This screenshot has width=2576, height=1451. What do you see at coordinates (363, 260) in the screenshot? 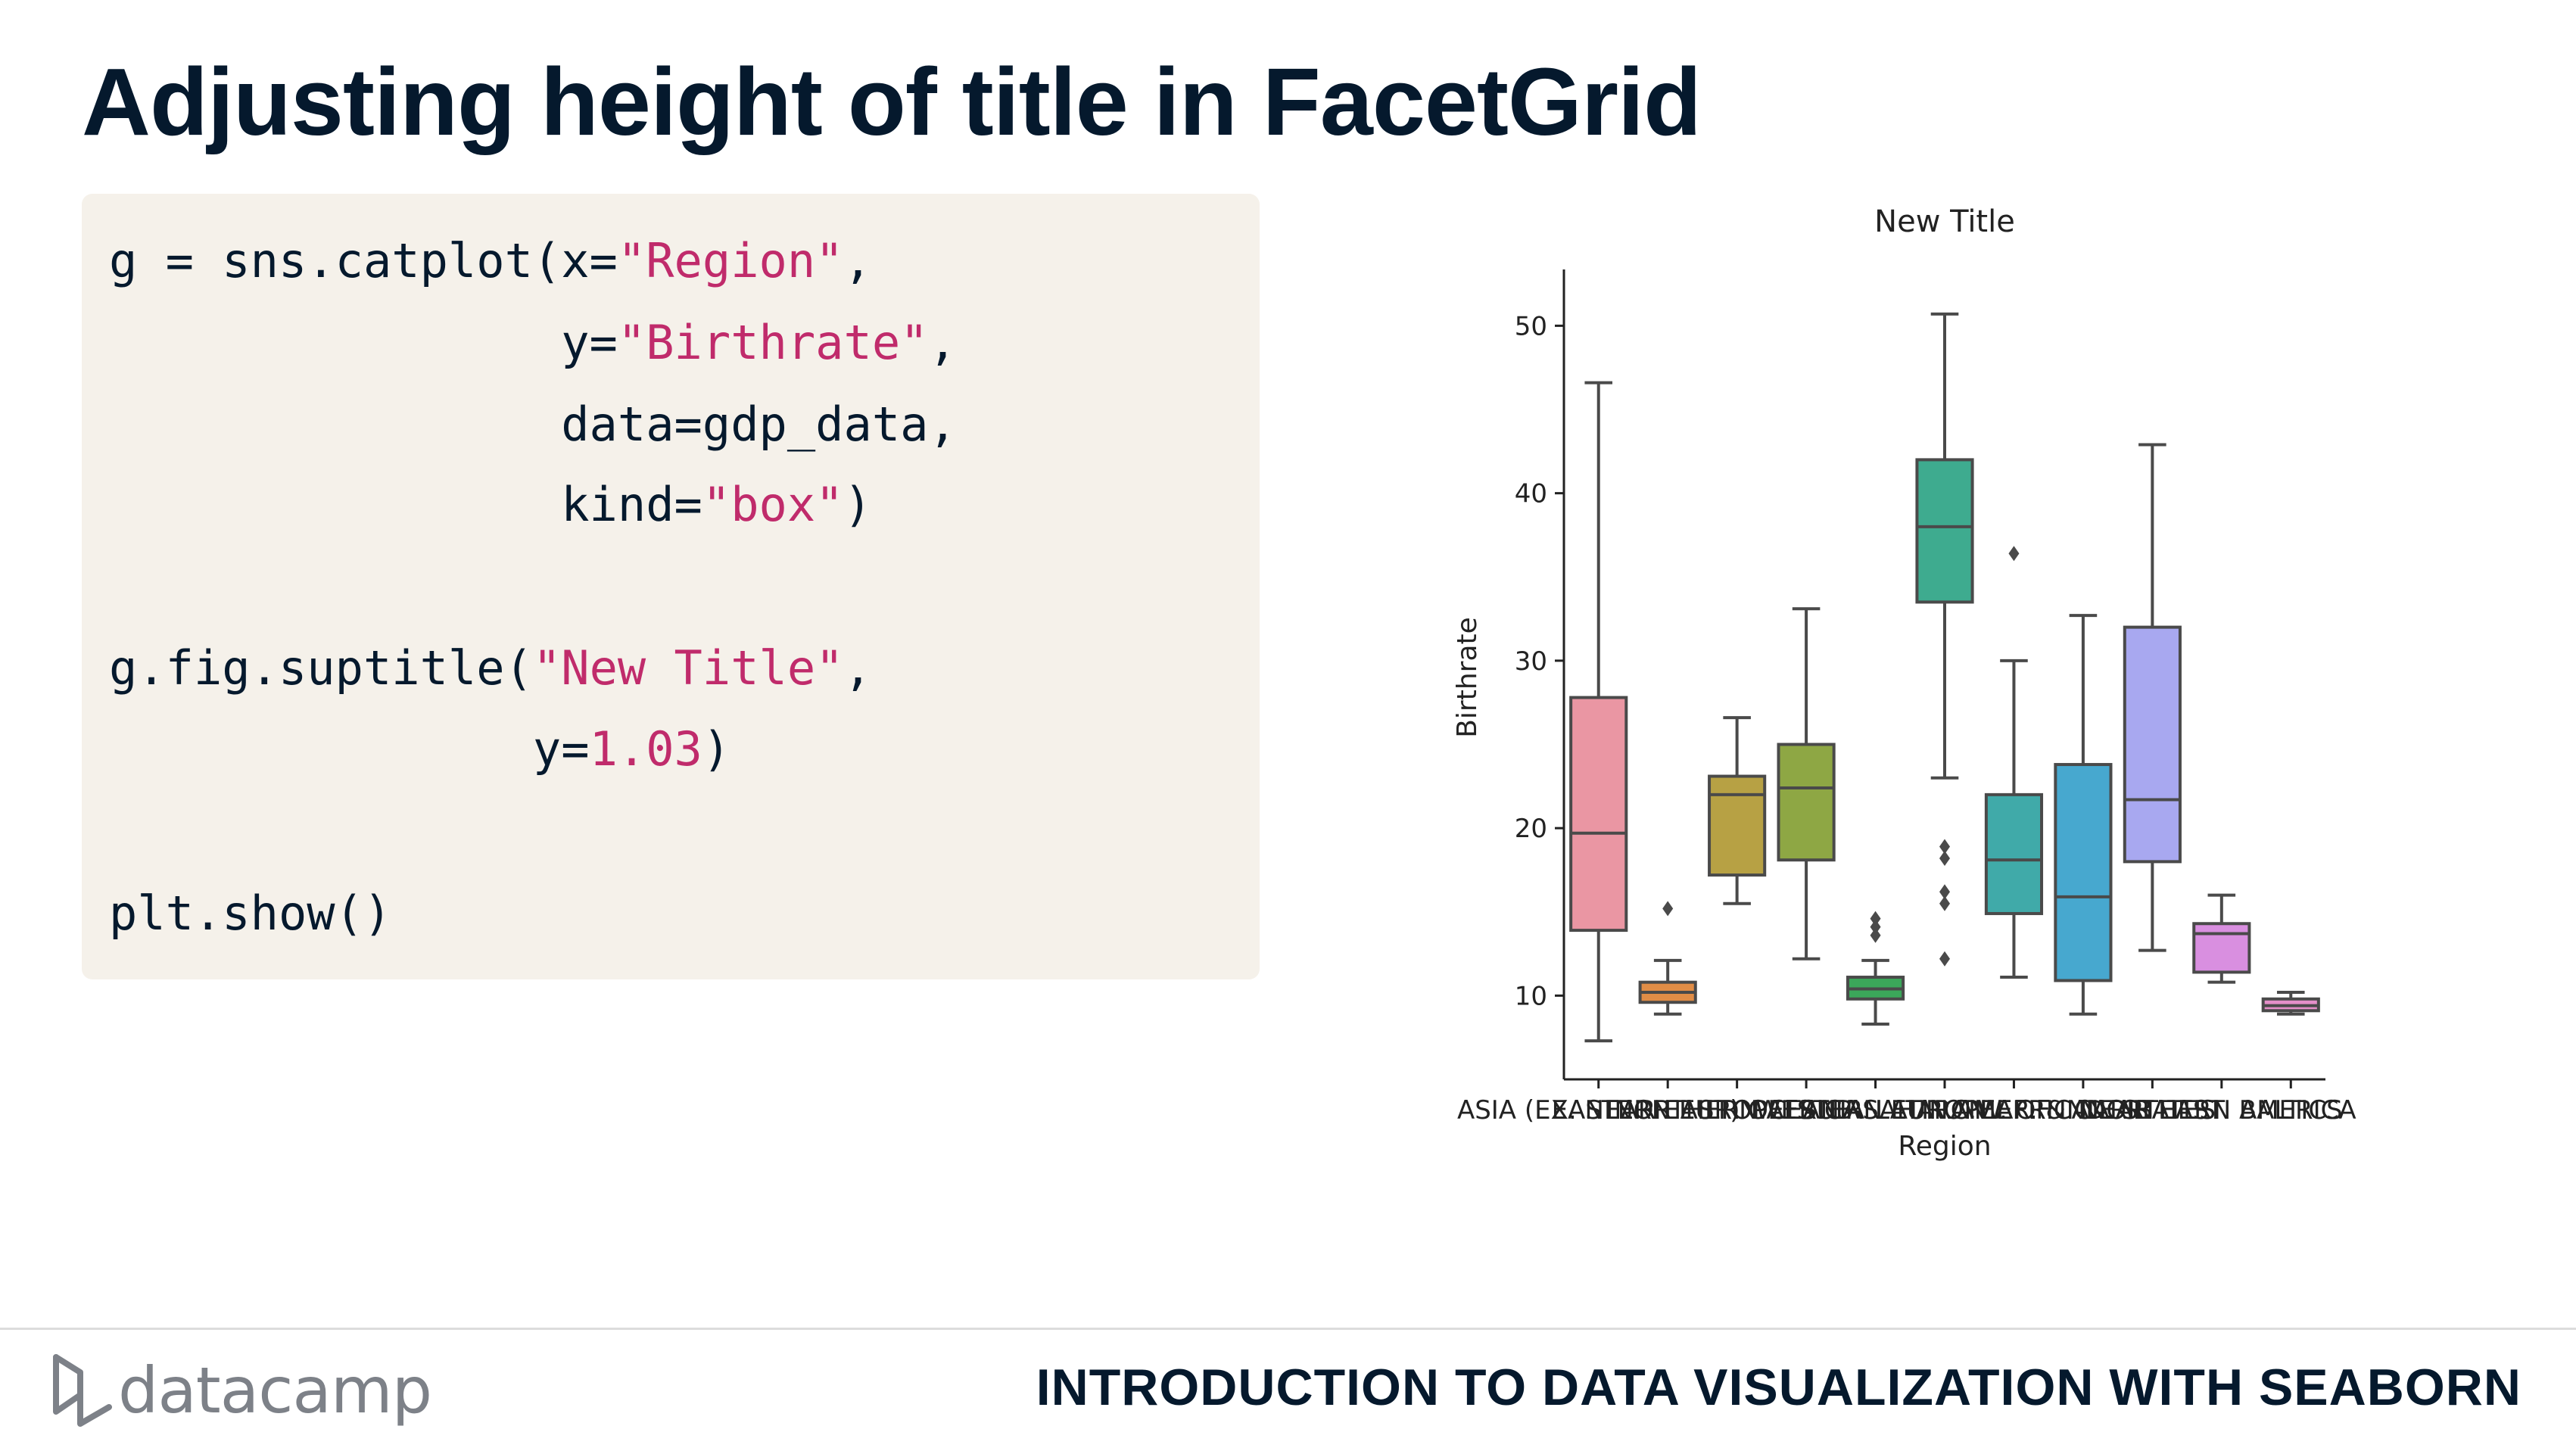
I see `code-token: g = sns.catplot(x=` at bounding box center [363, 260].